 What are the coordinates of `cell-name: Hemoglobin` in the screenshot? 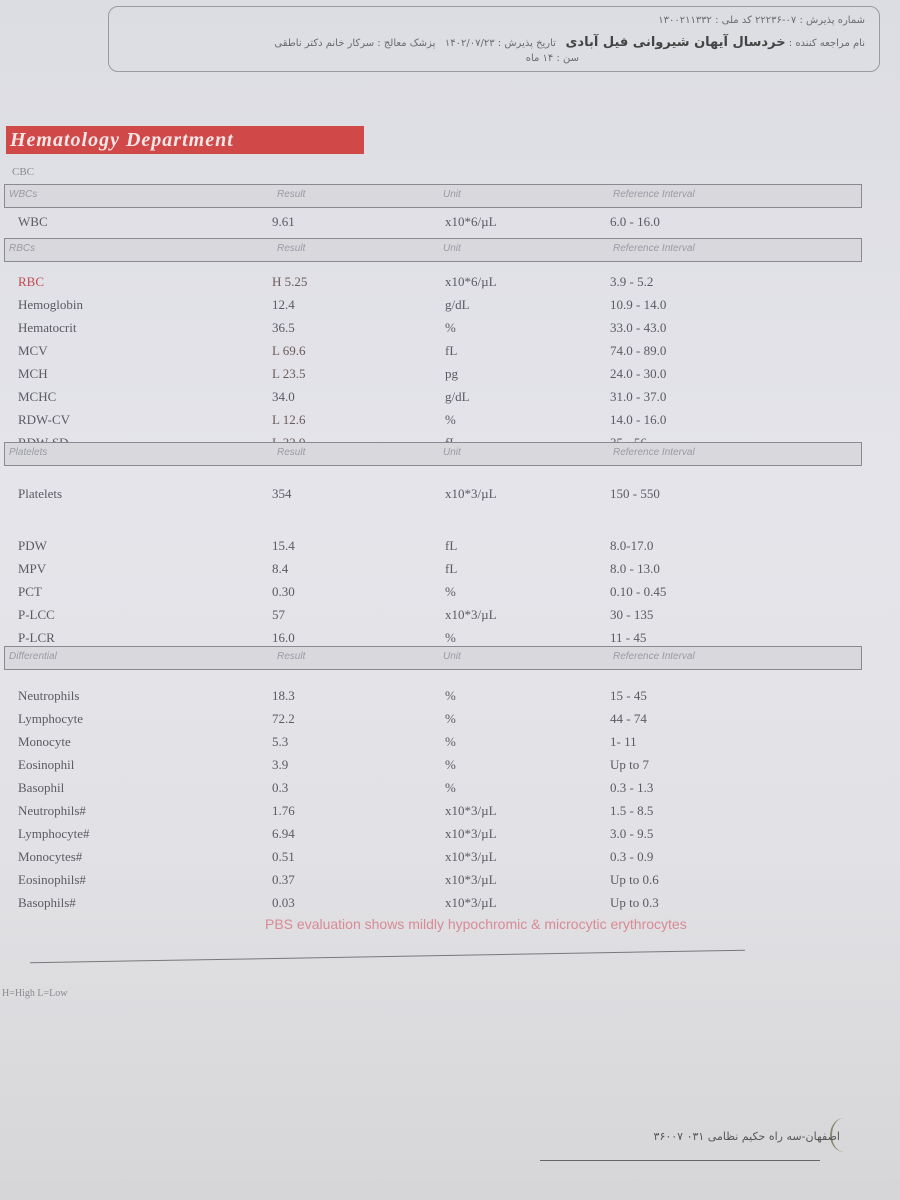 It's located at (50, 304).